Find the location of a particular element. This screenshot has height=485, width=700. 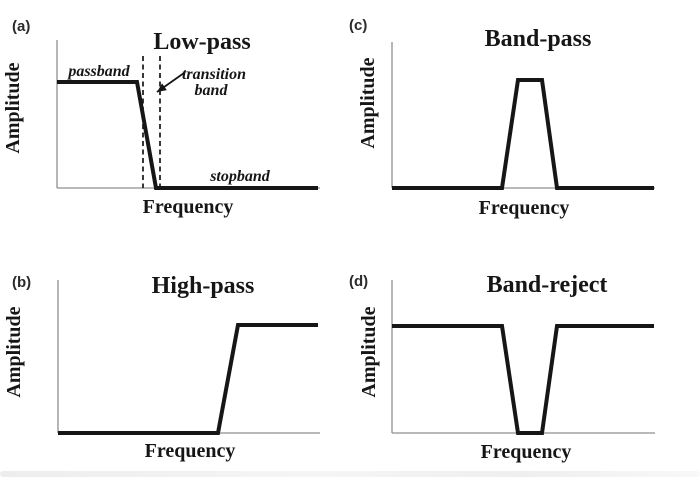

y-axis-label-a: Amplitude is located at coordinates (13, 107).